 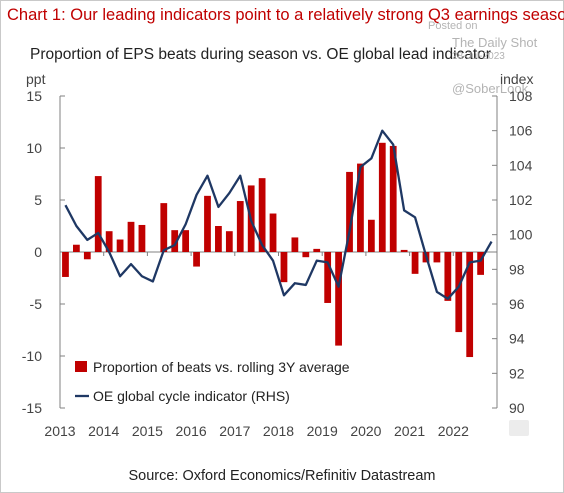 I want to click on watermark-site: The Daily Shot, so click(x=495, y=42).